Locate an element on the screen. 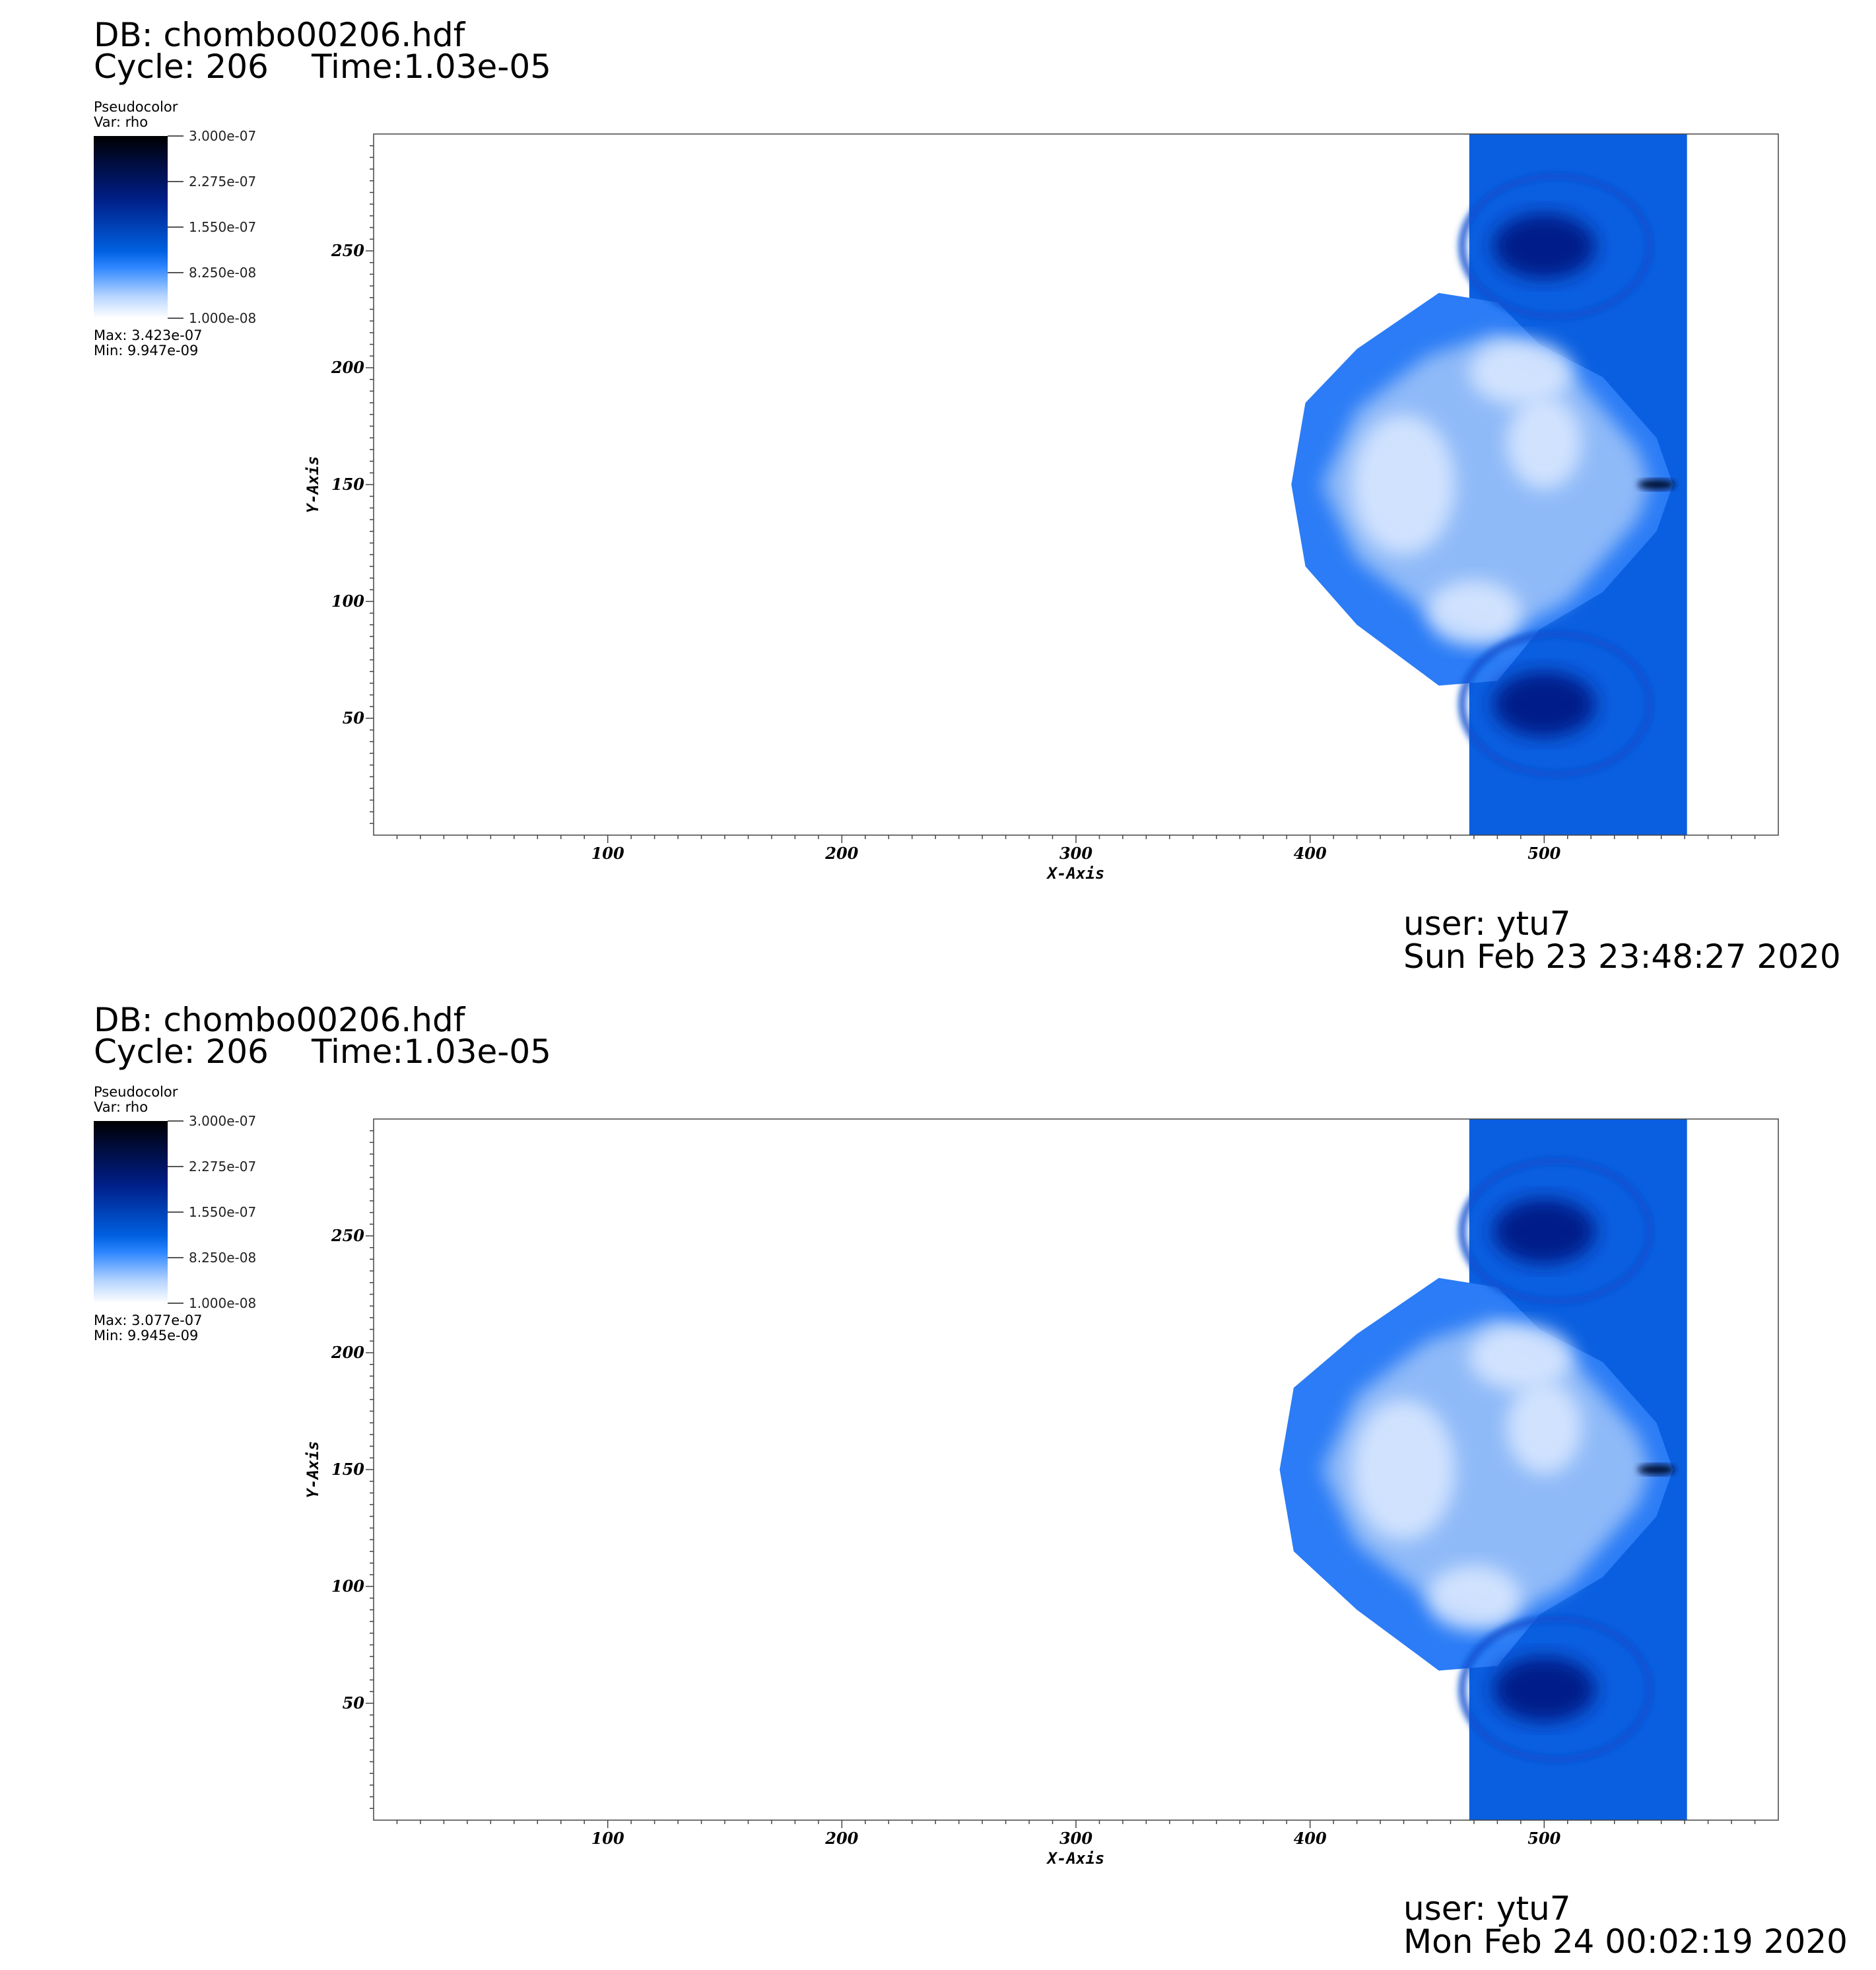 This screenshot has height=1970, width=1876. max-label: Max: 3.423e-07 is located at coordinates (148, 335).